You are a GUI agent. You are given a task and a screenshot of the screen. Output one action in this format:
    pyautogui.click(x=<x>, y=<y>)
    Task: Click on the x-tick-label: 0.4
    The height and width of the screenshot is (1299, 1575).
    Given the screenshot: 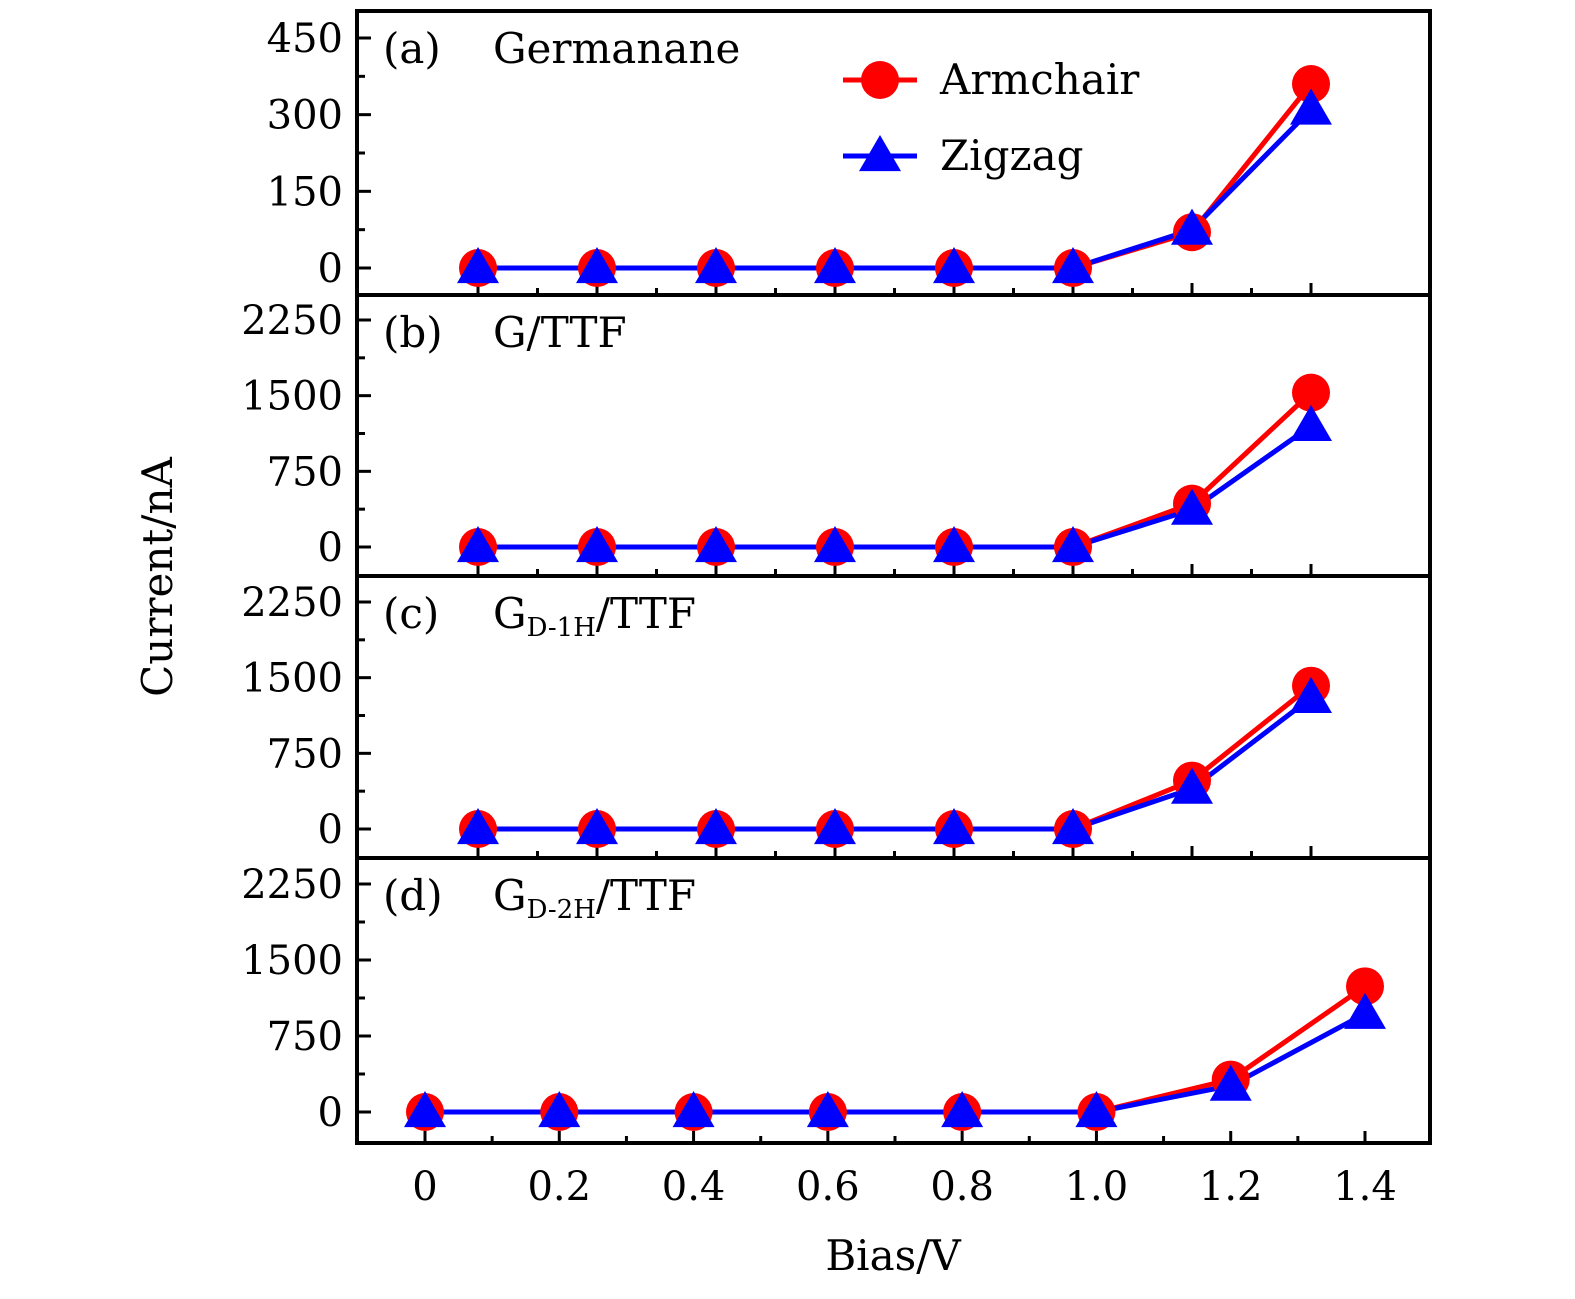 What is the action you would take?
    pyautogui.click(x=694, y=1187)
    